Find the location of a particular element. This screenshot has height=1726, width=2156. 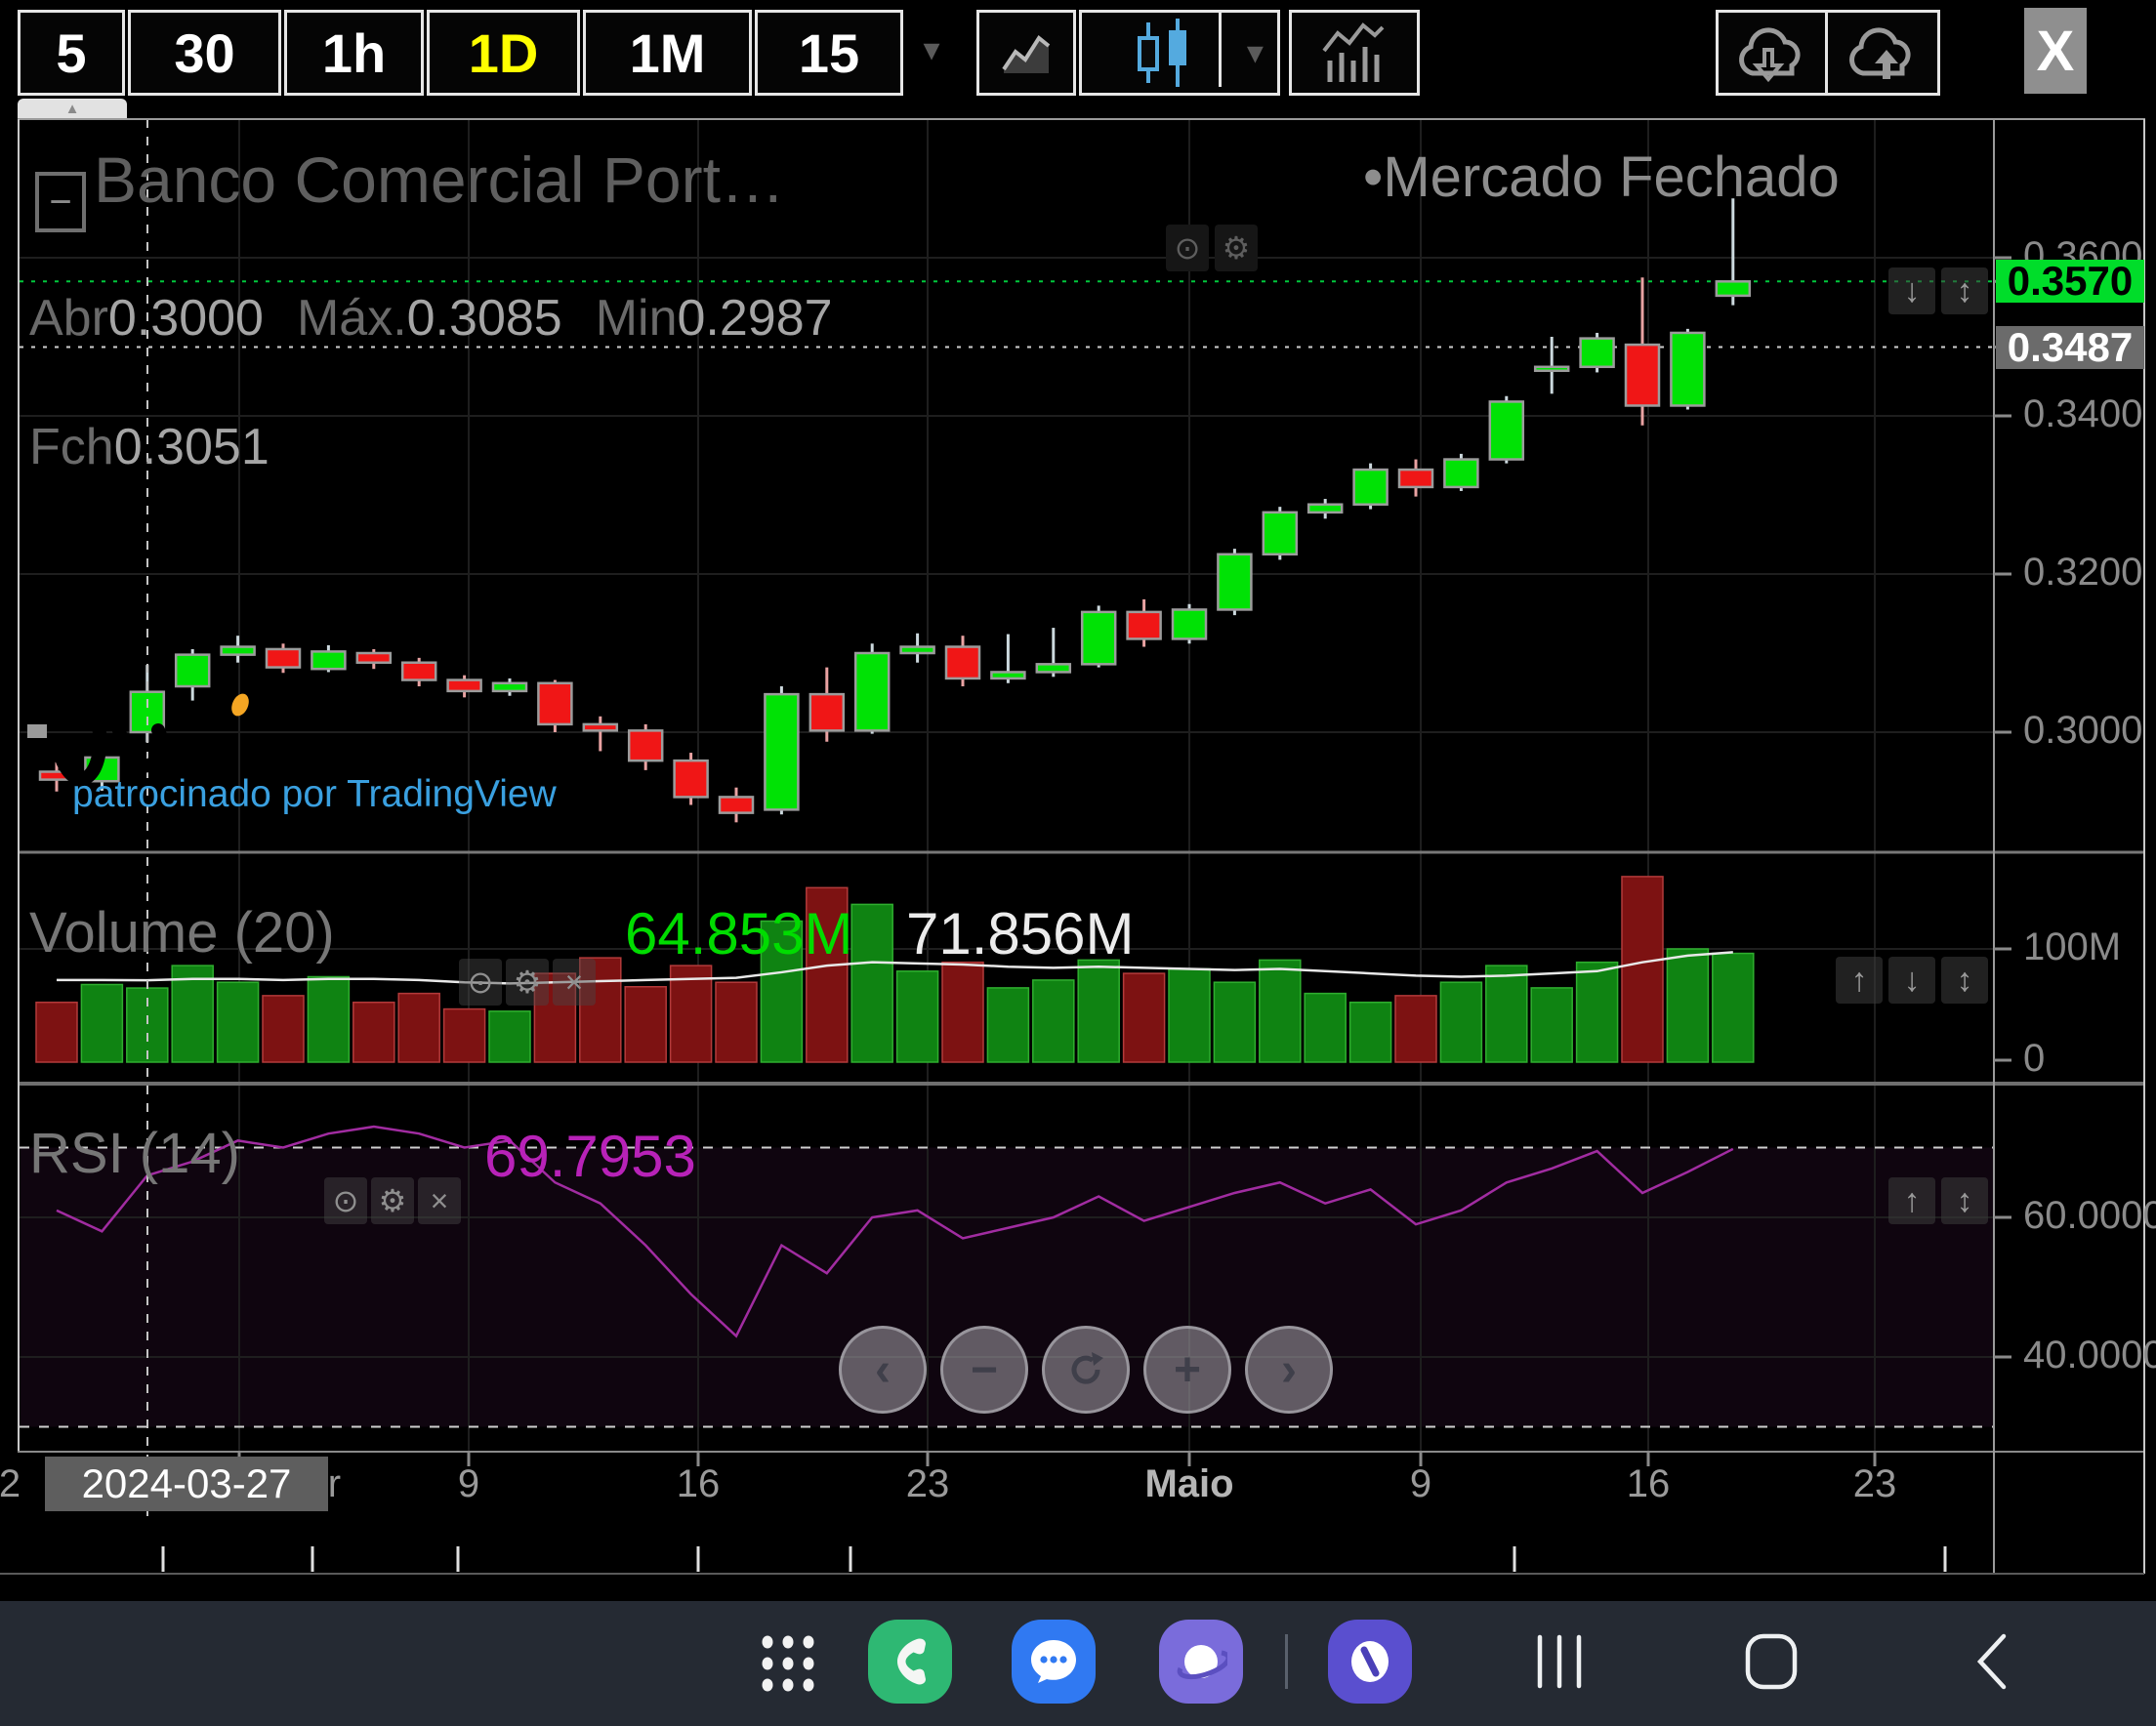

refresh-icon is located at coordinates (1087, 1368).